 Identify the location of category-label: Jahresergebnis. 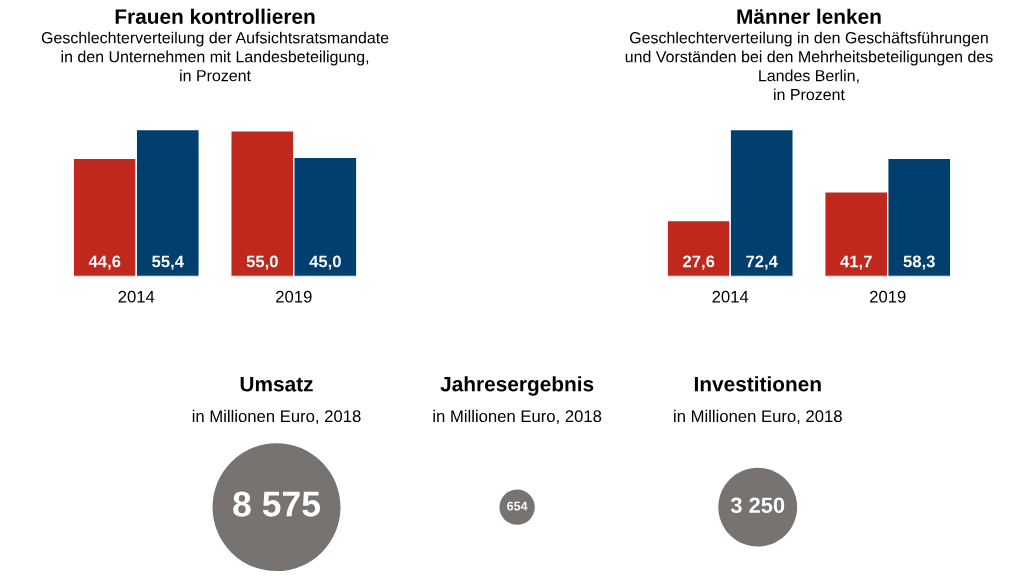
(517, 386).